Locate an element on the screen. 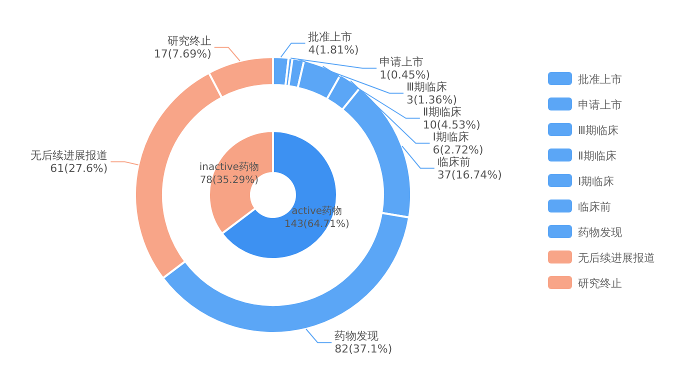 The height and width of the screenshot is (379, 691). data-label: 82(37.1%) is located at coordinates (363, 349).